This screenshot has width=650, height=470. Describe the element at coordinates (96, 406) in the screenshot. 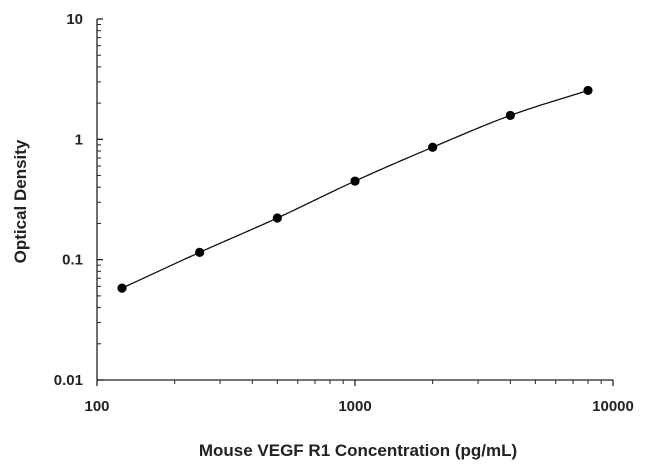

I see `x-tick-label: 100` at that location.